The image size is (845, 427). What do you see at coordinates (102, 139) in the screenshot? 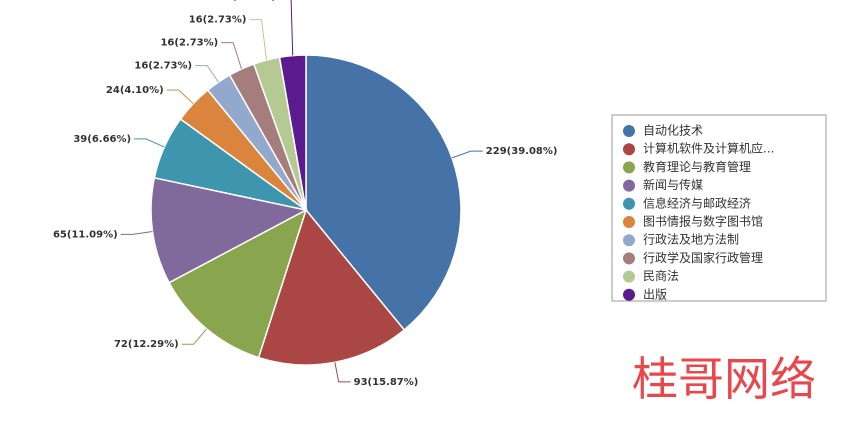
I see `data-label: 39(6.66%)` at bounding box center [102, 139].